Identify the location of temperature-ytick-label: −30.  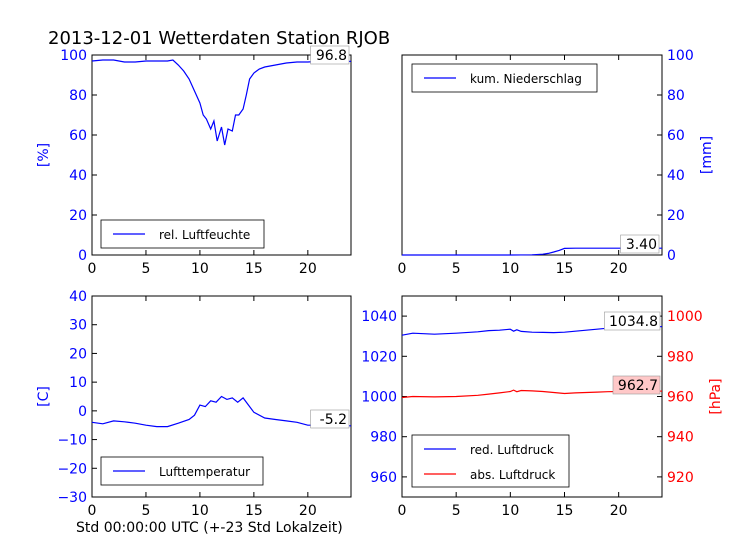
(72, 498).